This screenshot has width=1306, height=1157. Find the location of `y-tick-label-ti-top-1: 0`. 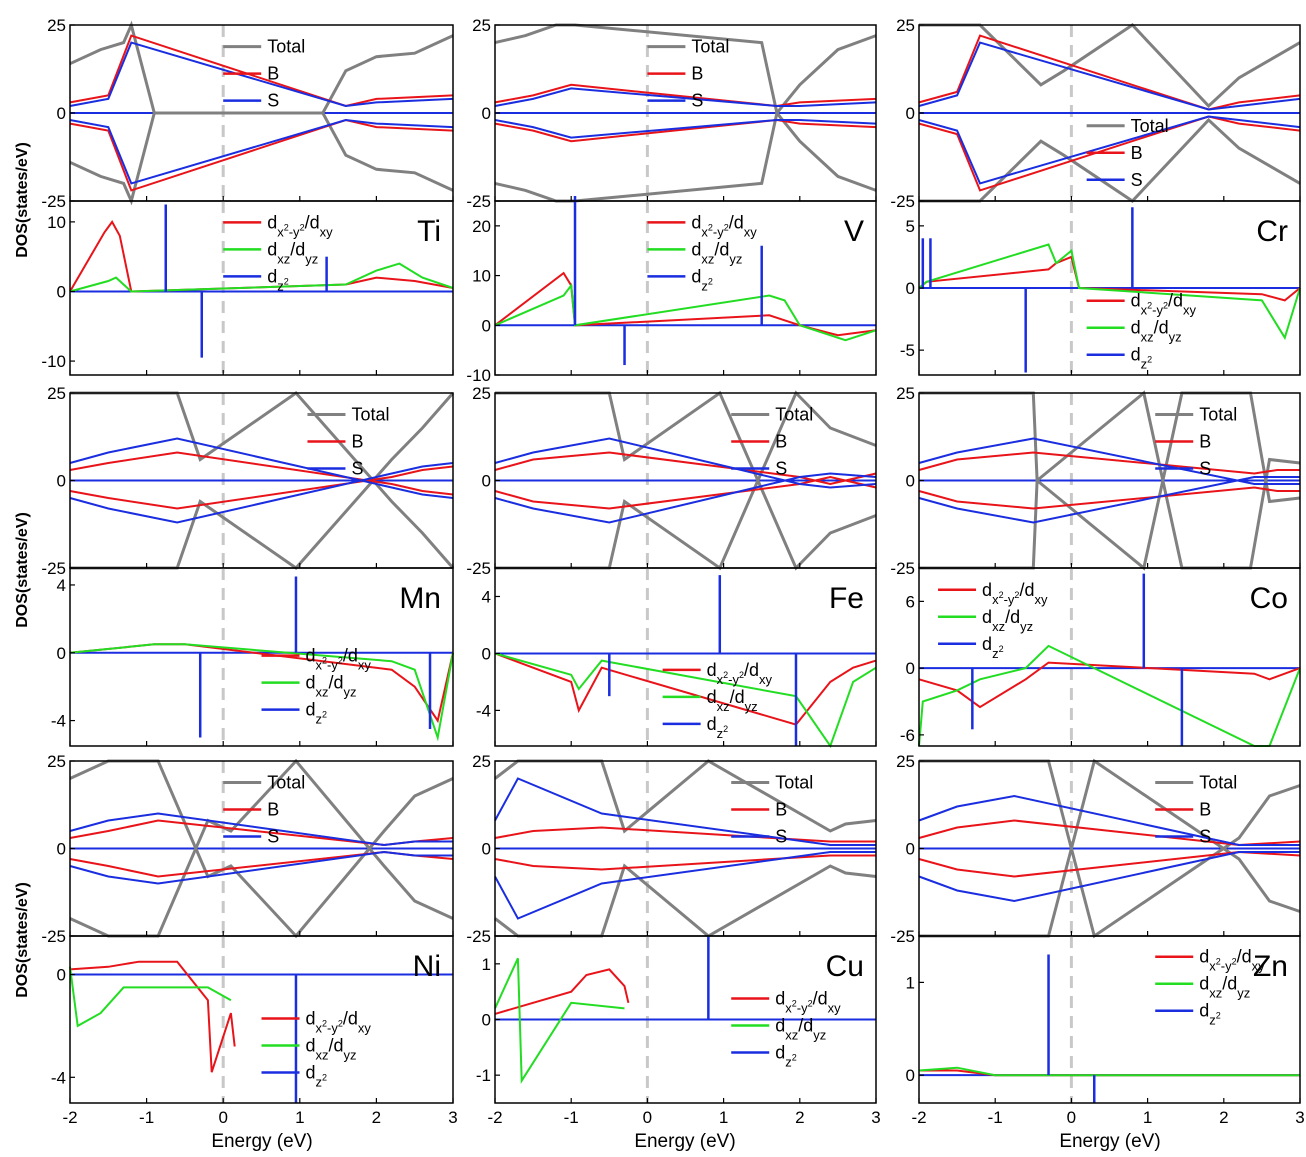

y-tick-label-ti-top-1: 0 is located at coordinates (61, 113).